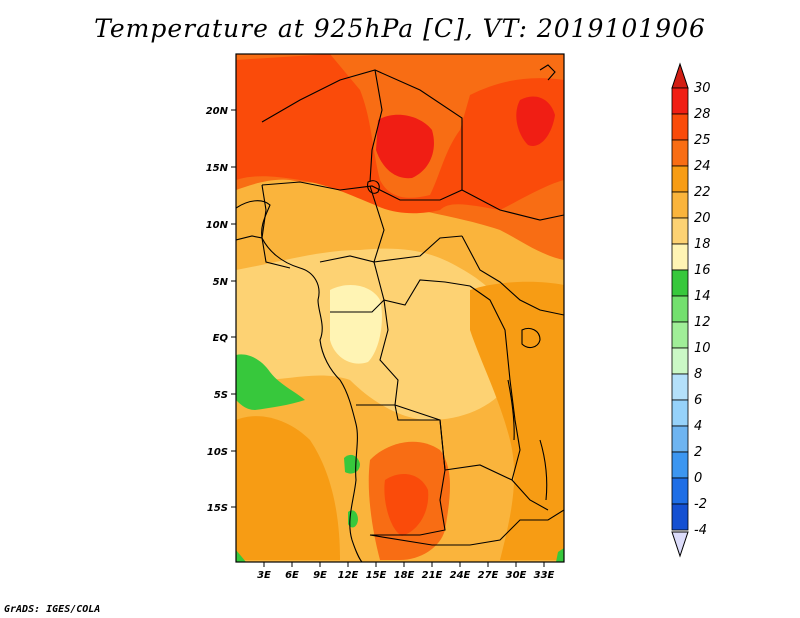  Describe the element at coordinates (698, 478) in the screenshot. I see `colorbar-label: 0` at that location.